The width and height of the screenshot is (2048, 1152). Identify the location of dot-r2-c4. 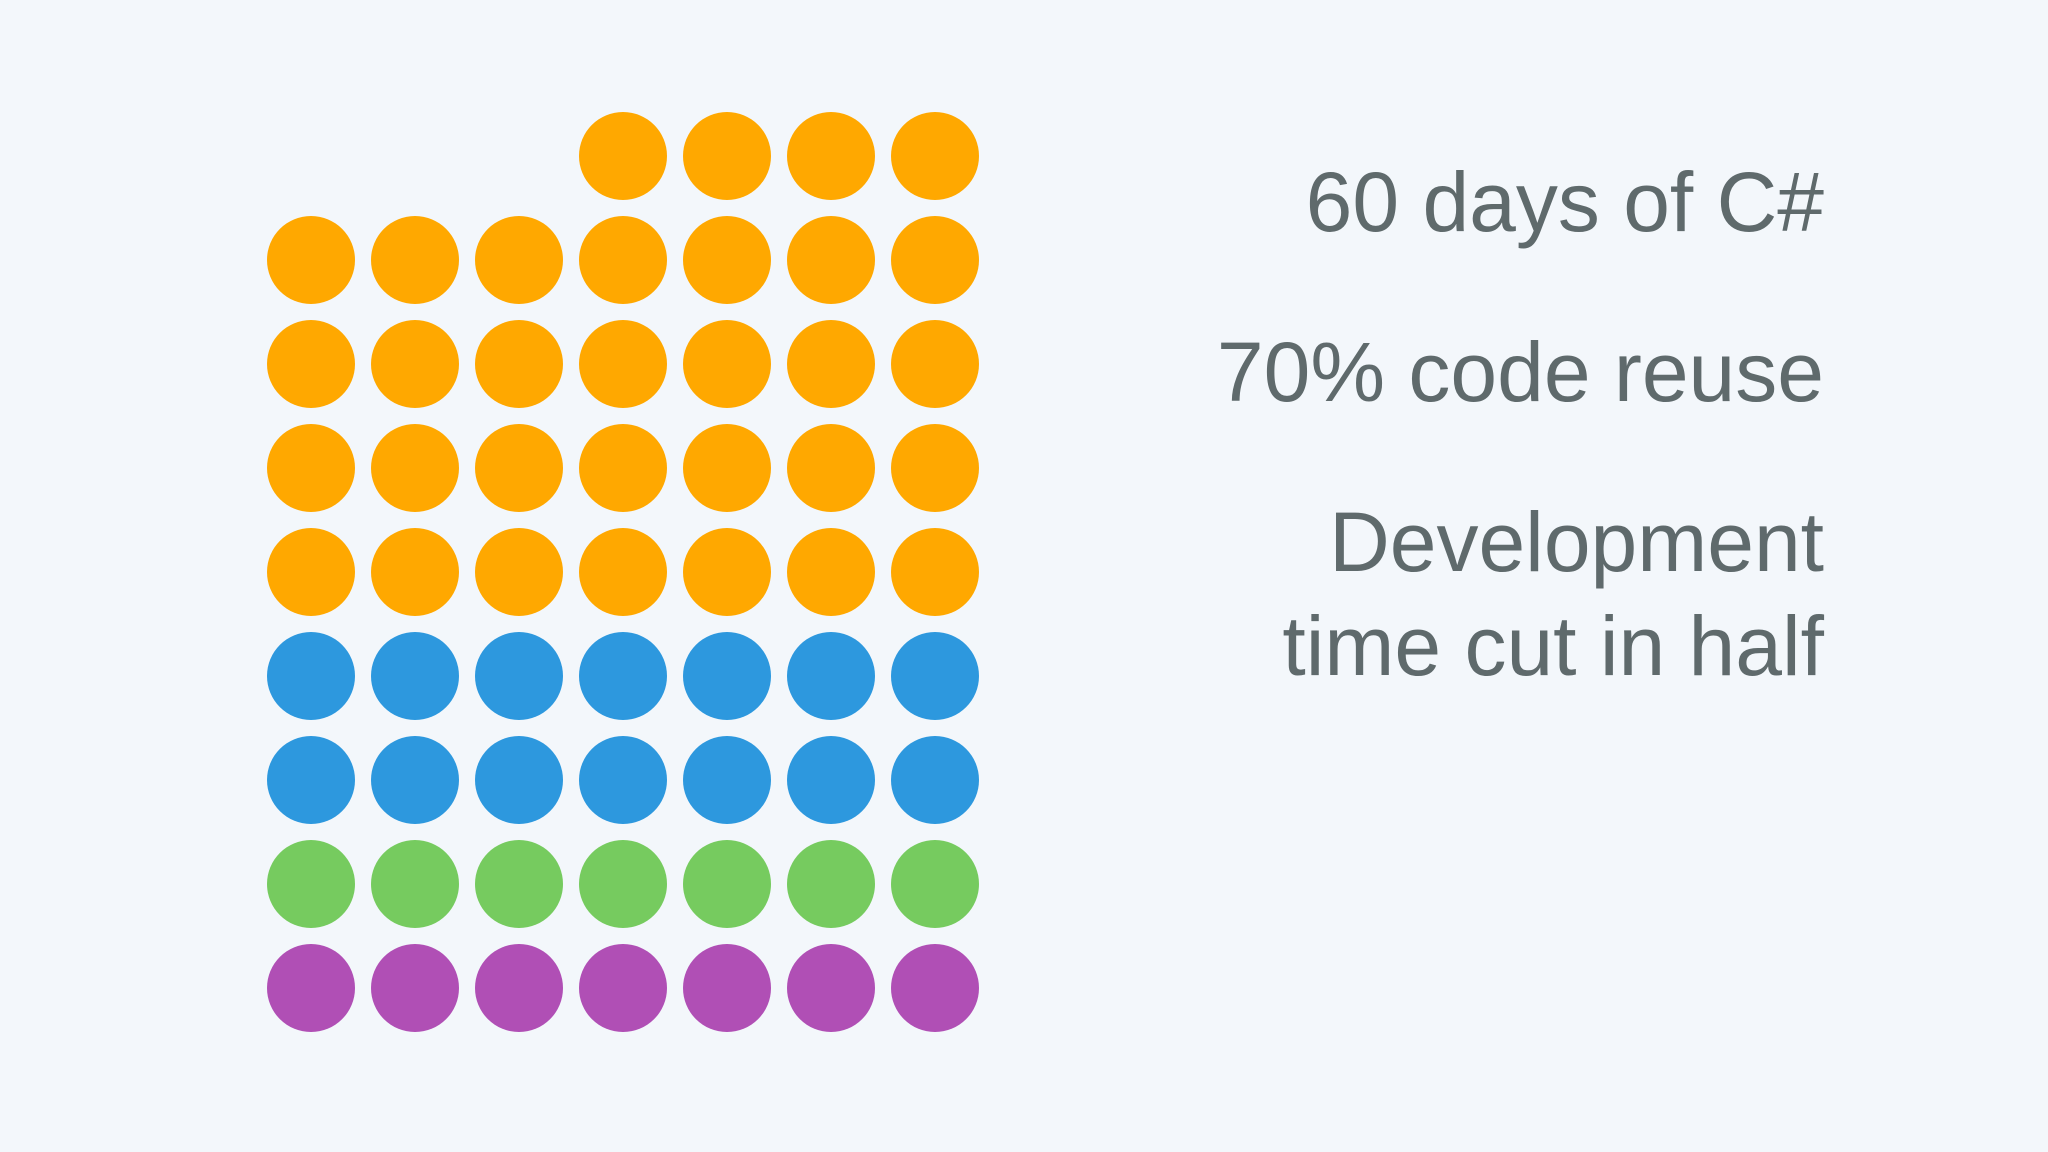
(727, 364).